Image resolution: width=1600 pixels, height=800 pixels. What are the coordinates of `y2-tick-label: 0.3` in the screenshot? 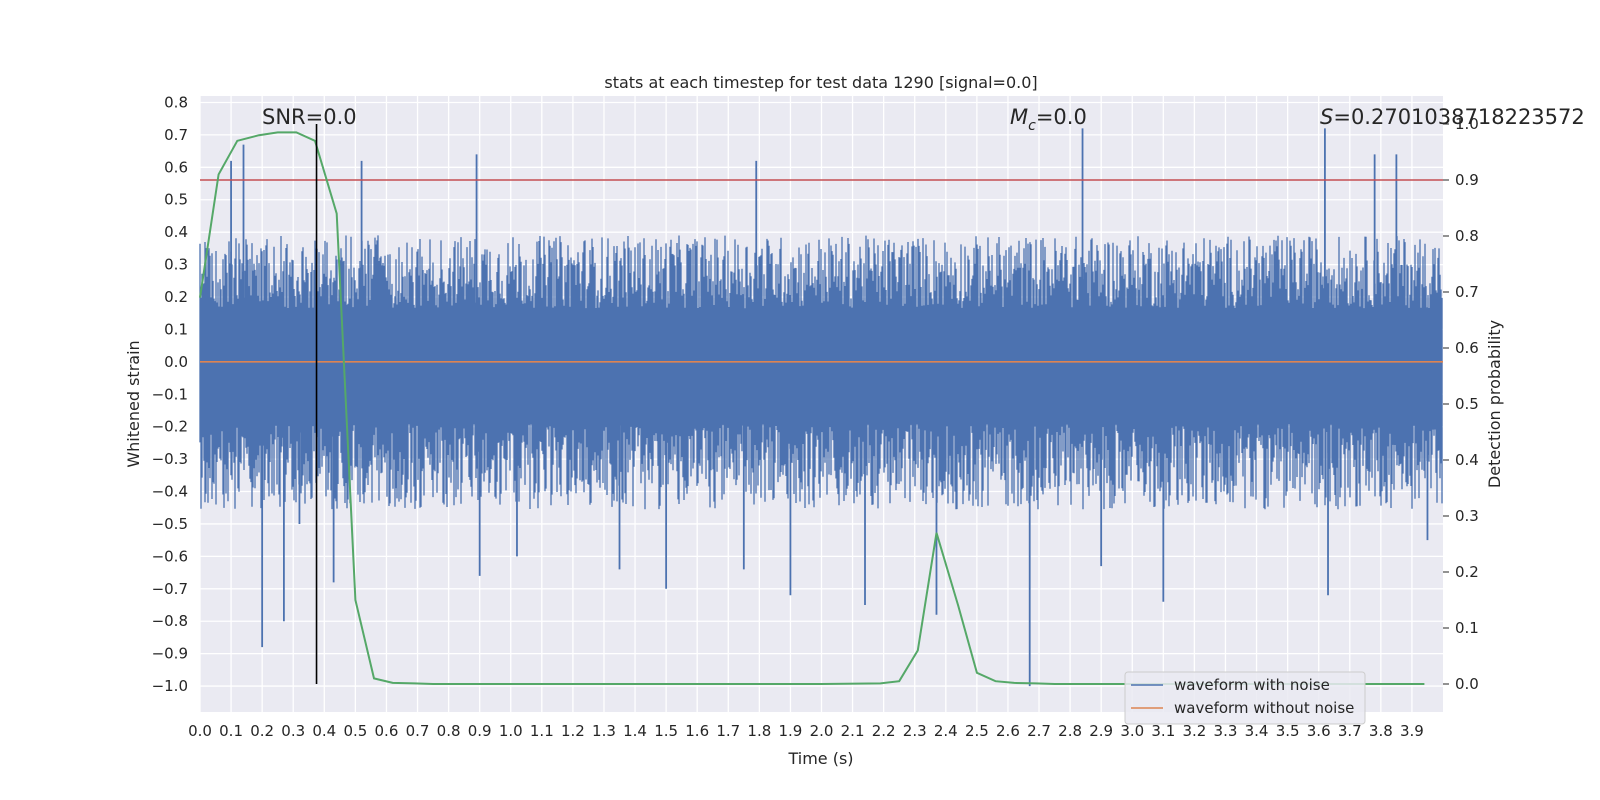 It's located at (1467, 516).